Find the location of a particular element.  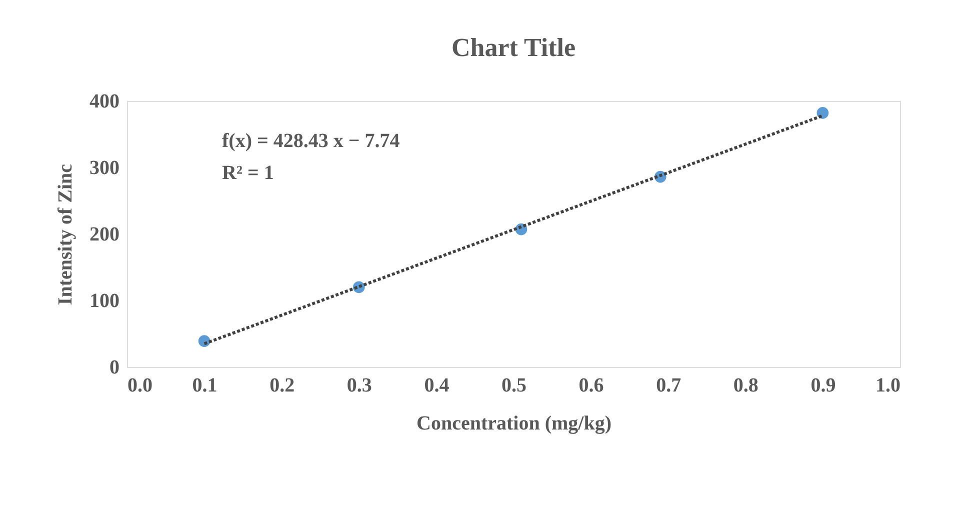

annotation: R² = 1 is located at coordinates (248, 173).